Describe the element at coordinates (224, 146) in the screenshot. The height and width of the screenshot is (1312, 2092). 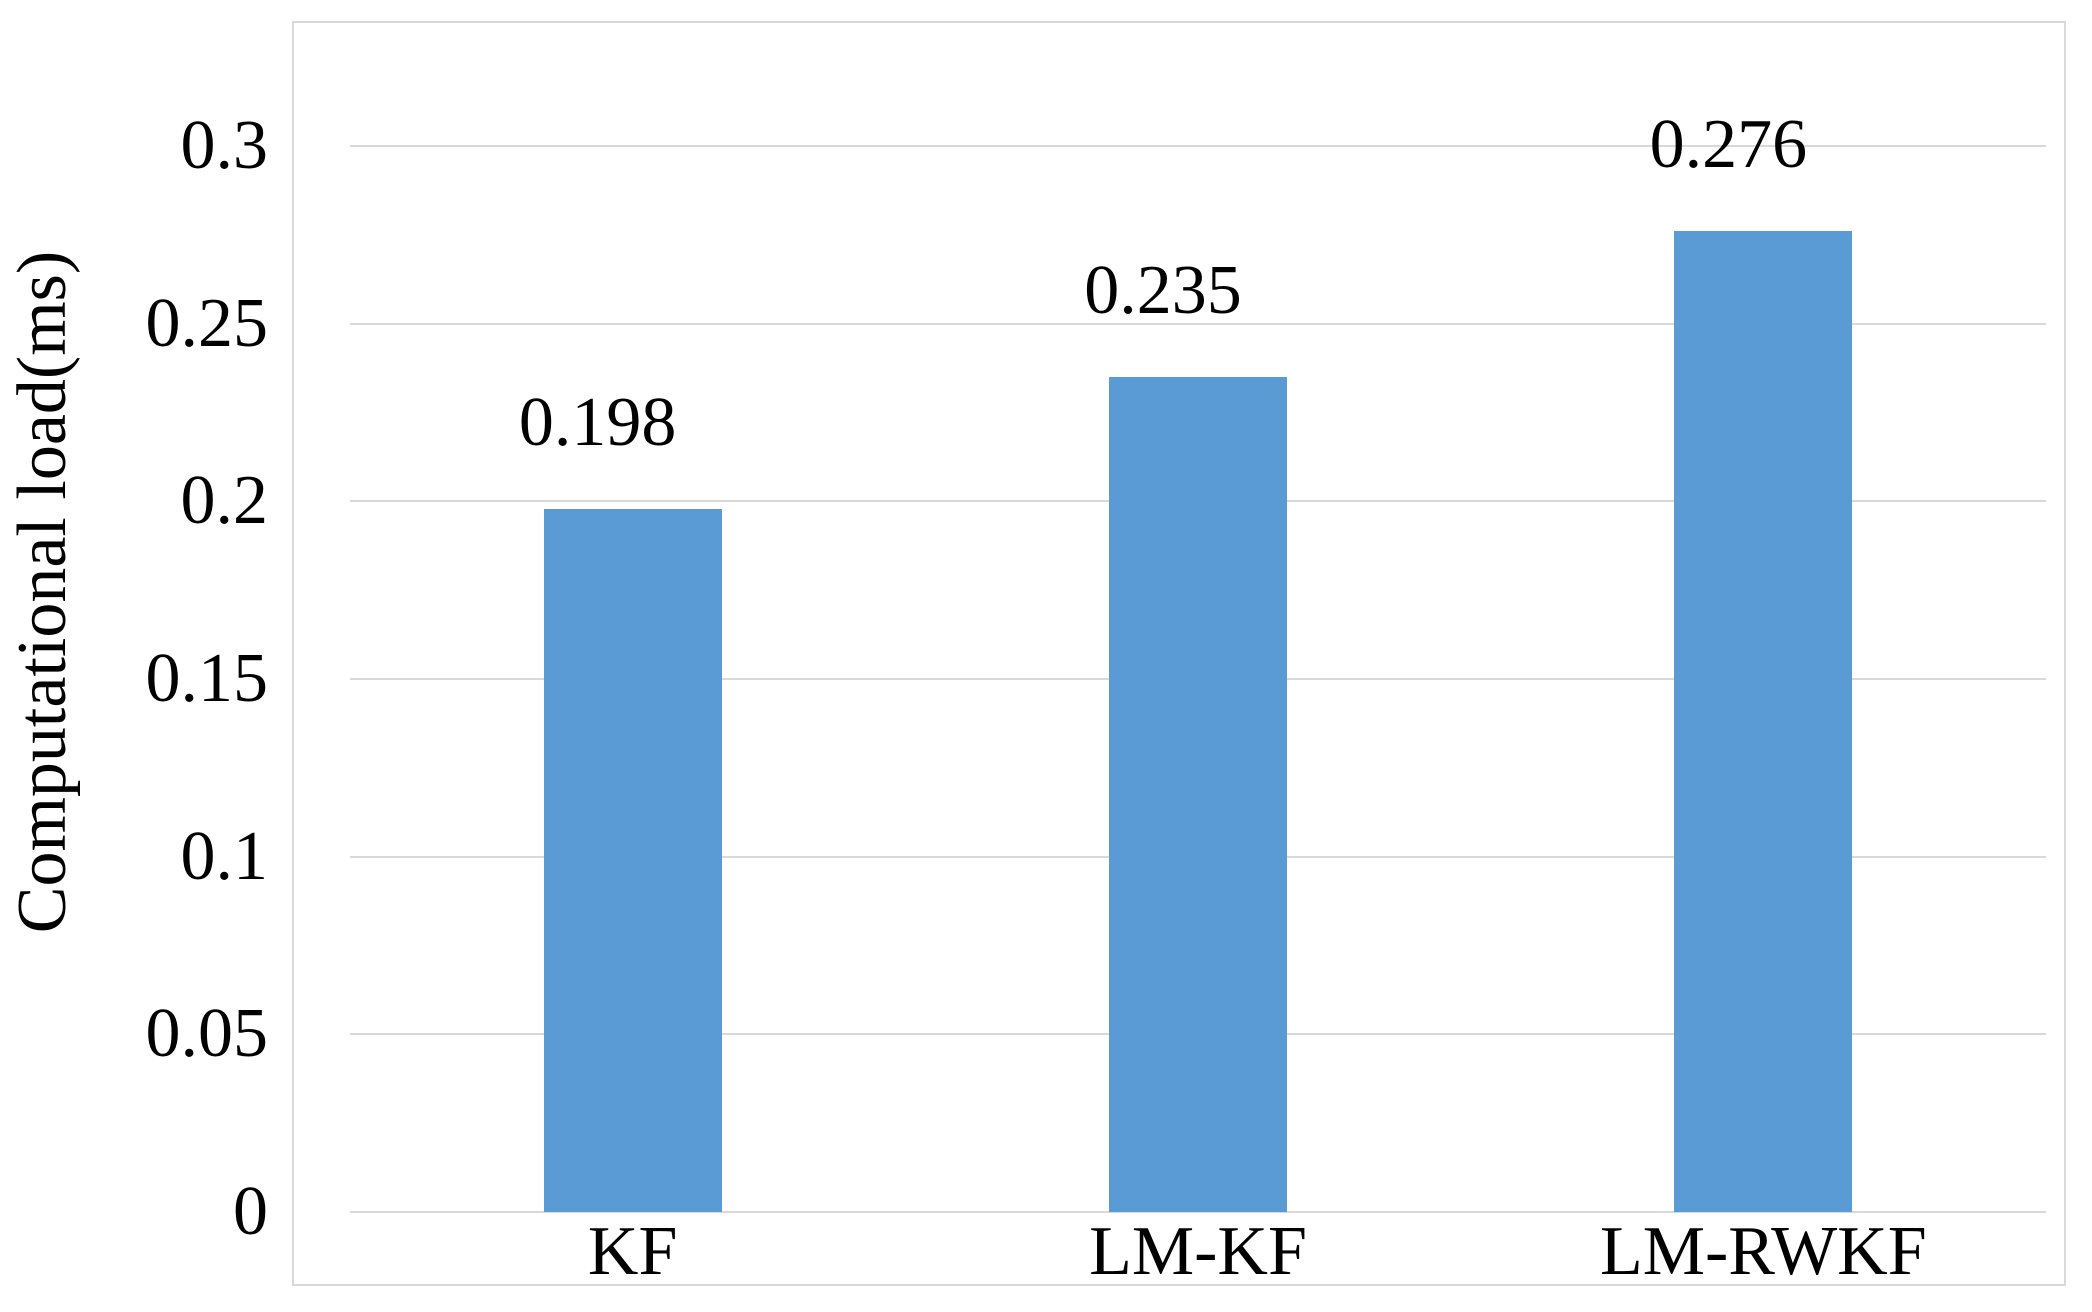
I see `y-tick-label: 0.3` at that location.